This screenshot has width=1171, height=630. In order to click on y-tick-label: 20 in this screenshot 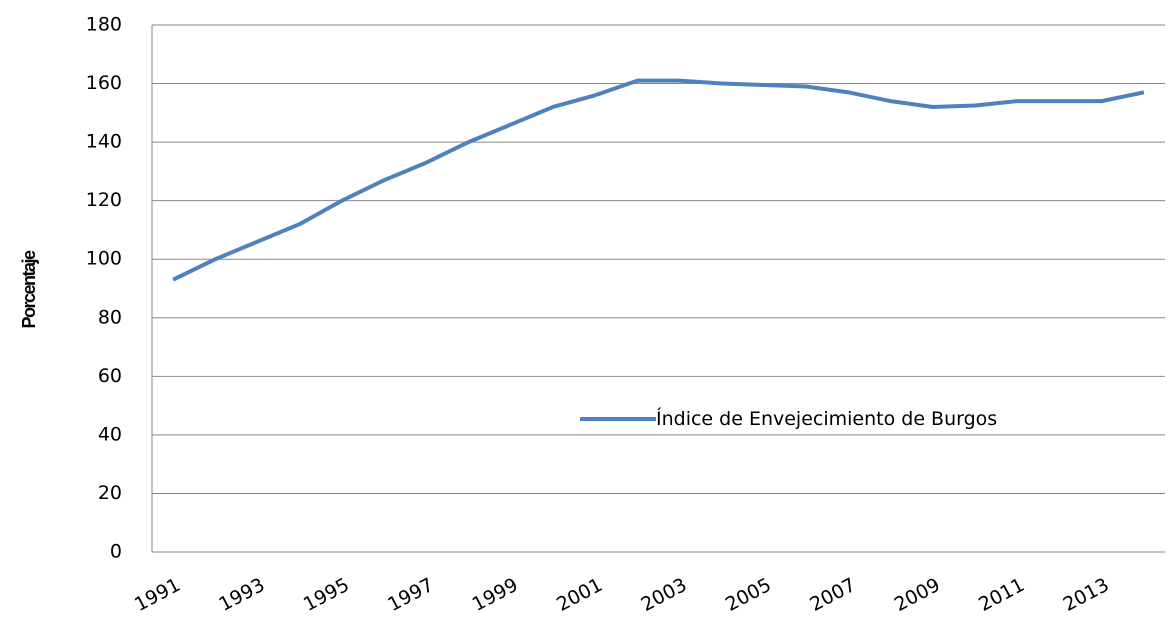, I will do `click(110, 493)`.